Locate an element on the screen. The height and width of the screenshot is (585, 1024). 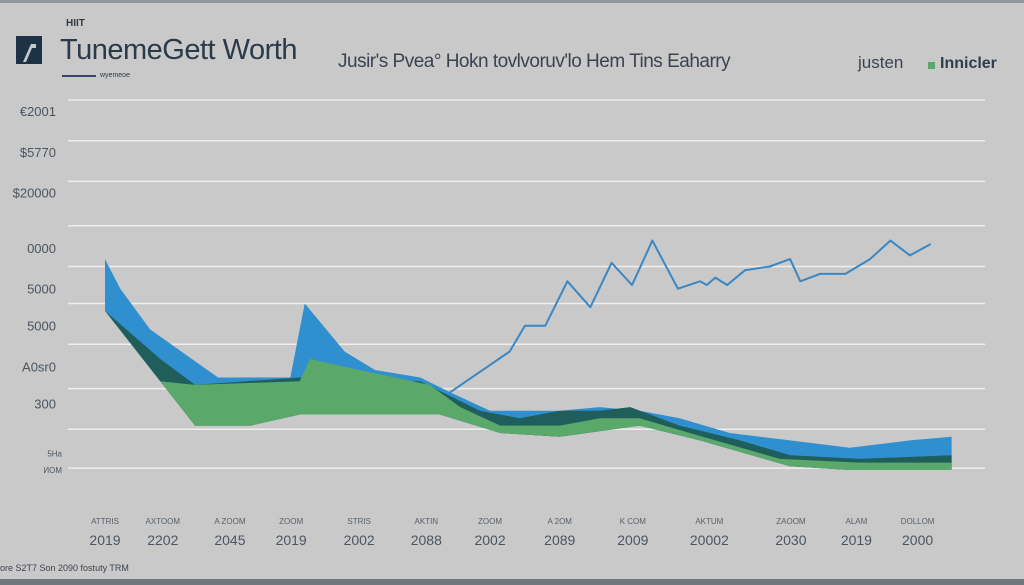
y-tick-label: 0000 is located at coordinates (41, 248).